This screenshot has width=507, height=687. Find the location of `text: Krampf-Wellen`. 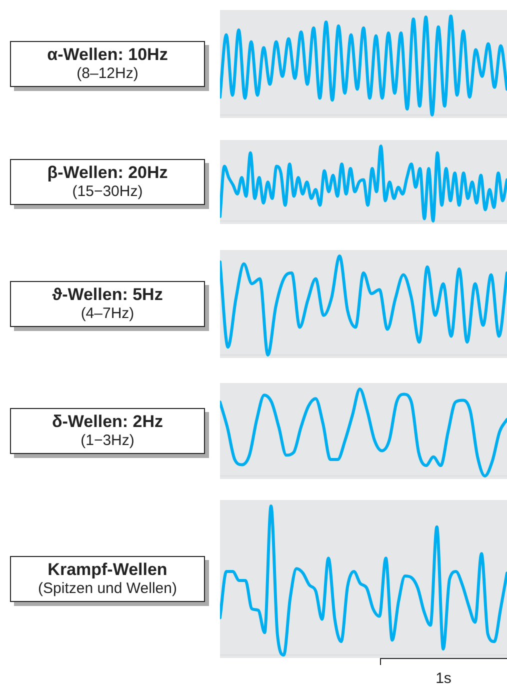

text: Krampf-Wellen is located at coordinates (107, 570).